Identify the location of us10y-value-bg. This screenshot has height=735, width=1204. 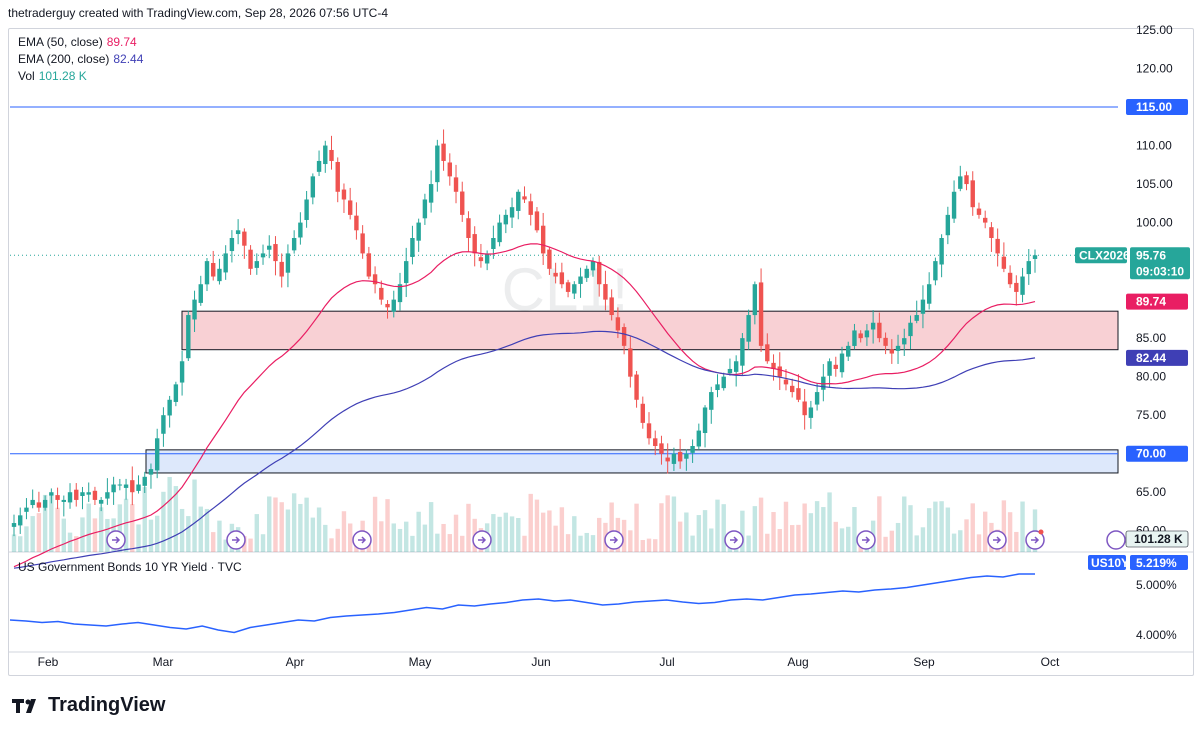
(1159, 562).